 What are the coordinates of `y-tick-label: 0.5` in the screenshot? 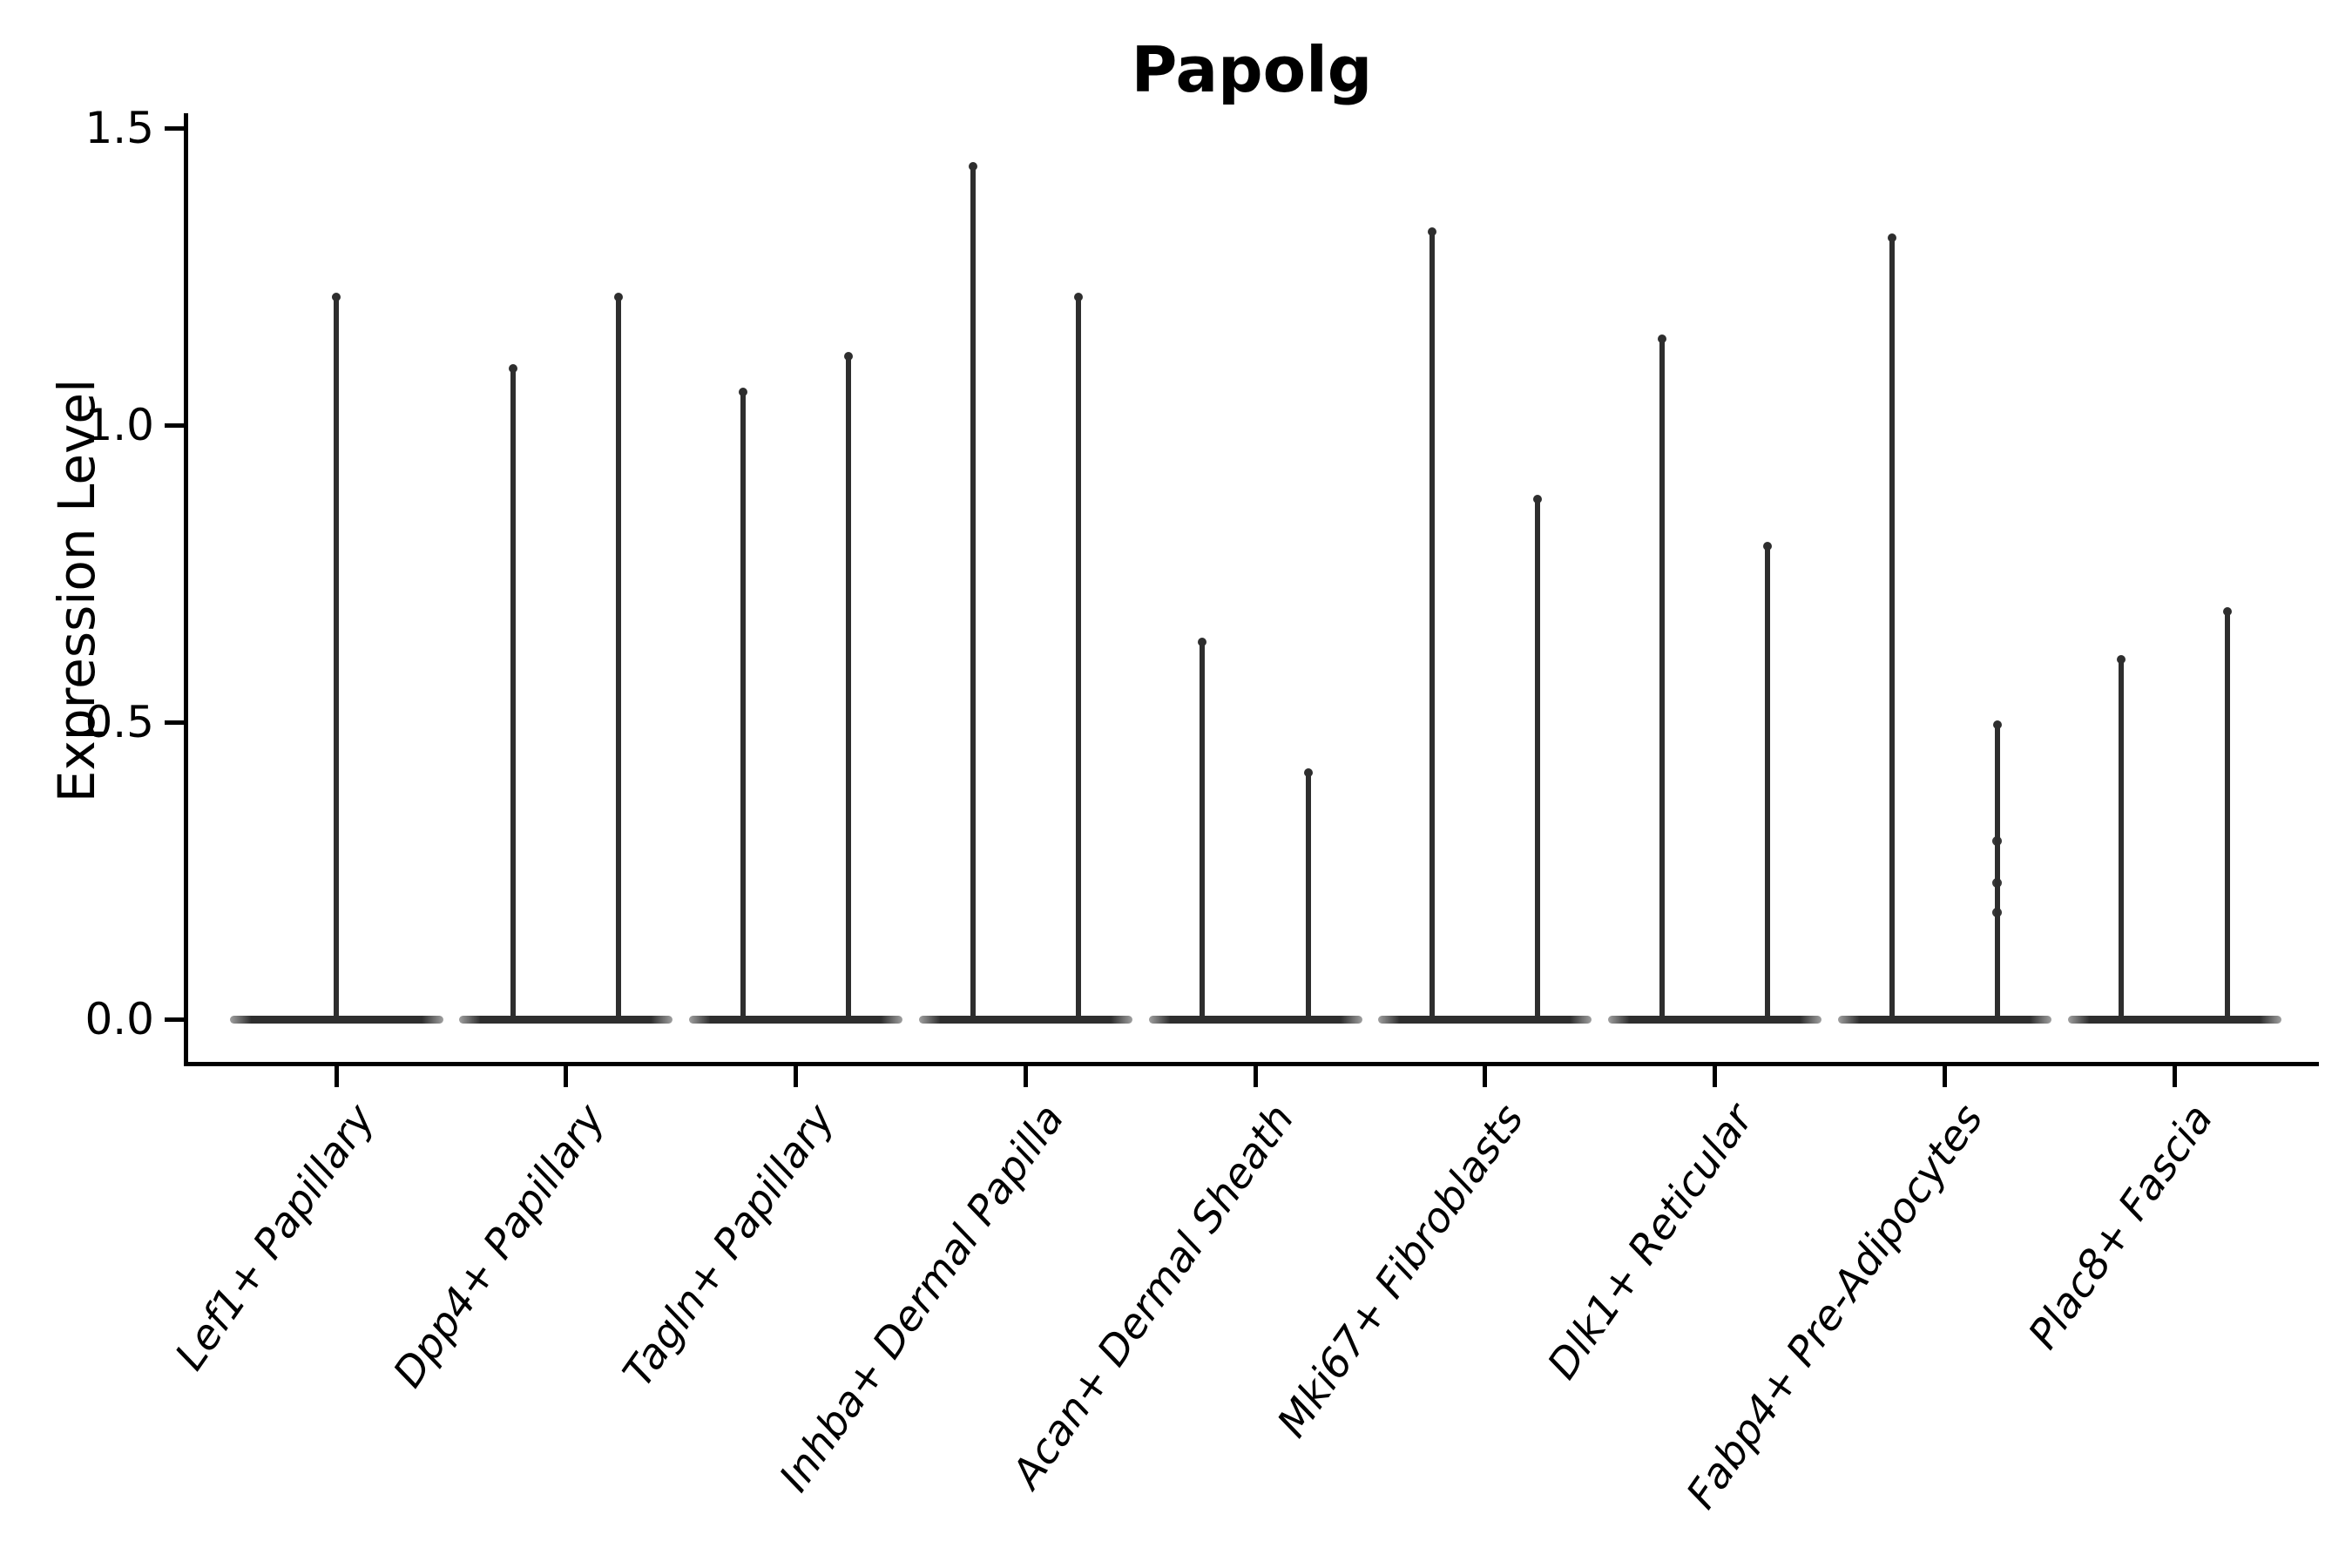 It's located at (119, 722).